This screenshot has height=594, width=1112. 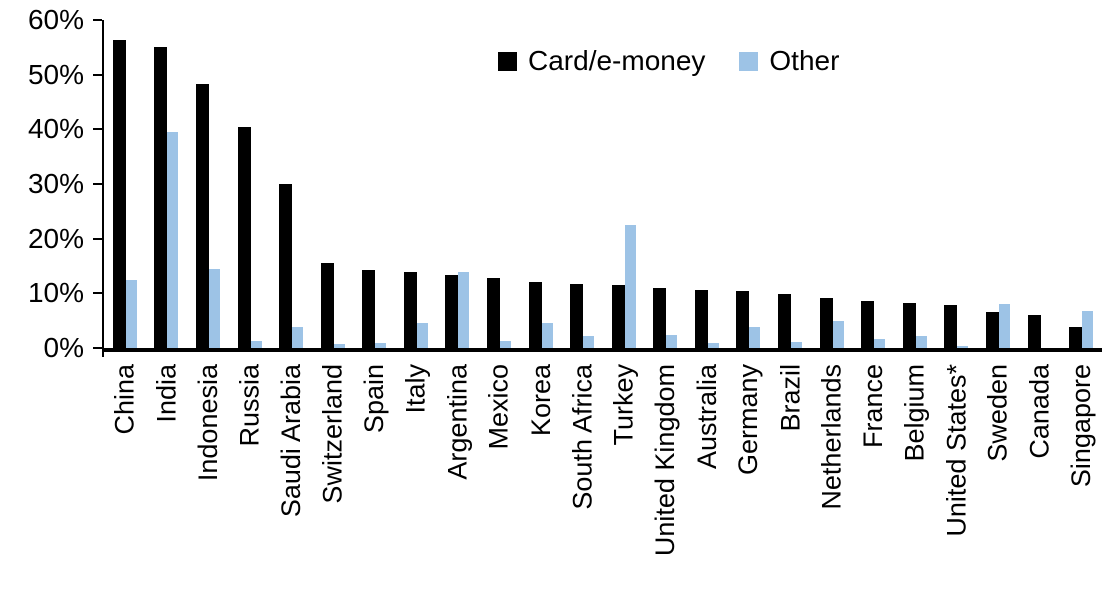 I want to click on y-axis-label-20: 20%, so click(x=55, y=238).